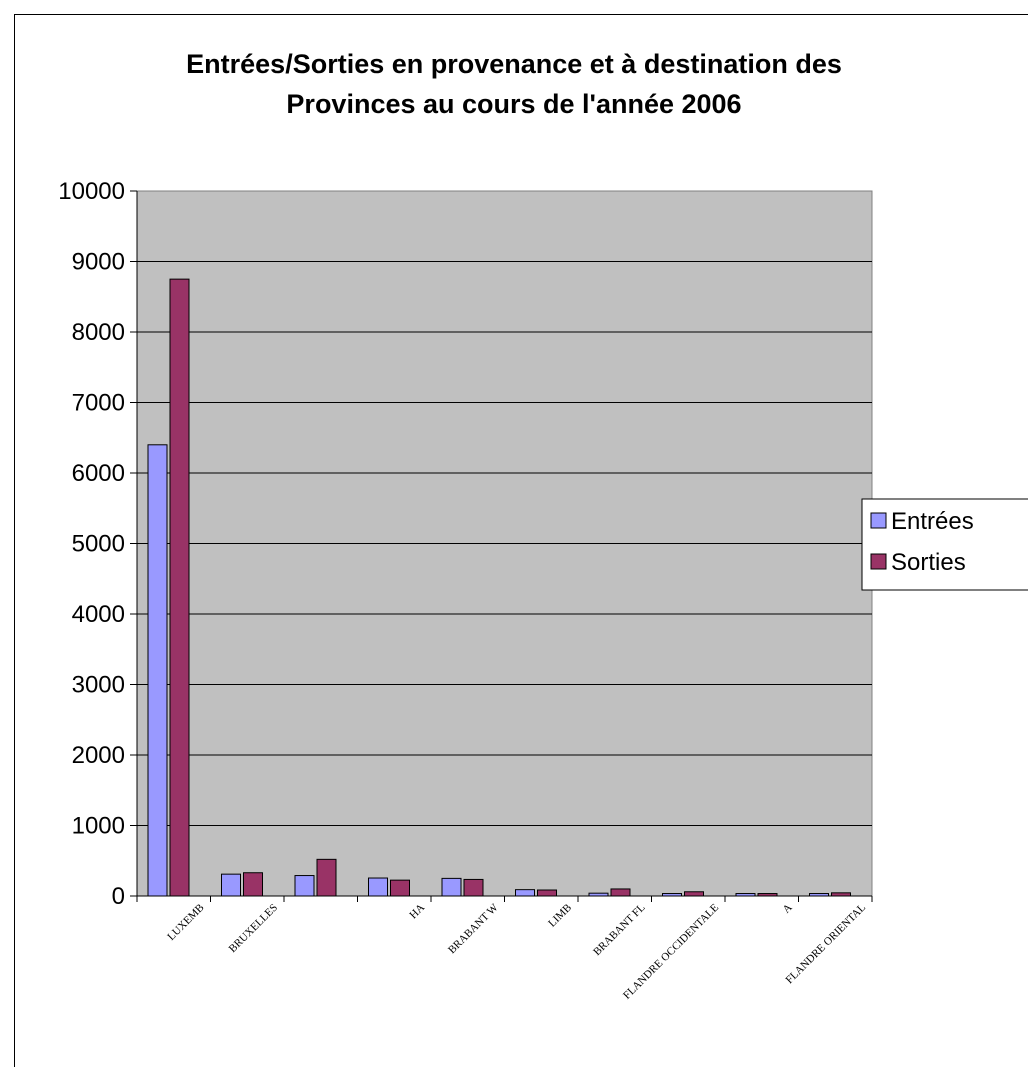 This screenshot has height=1067, width=1028. Describe the element at coordinates (98, 262) in the screenshot. I see `y-tick-label: 9000` at that location.